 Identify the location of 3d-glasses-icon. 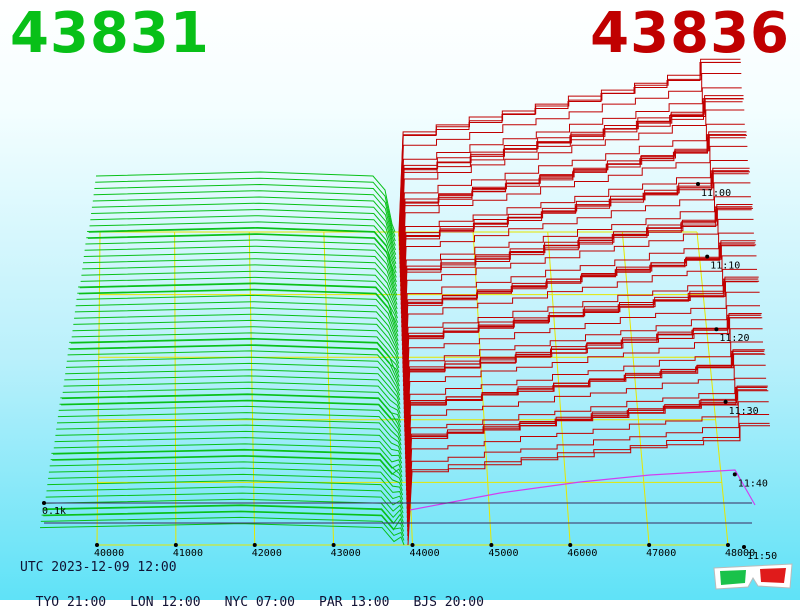
(753, 576).